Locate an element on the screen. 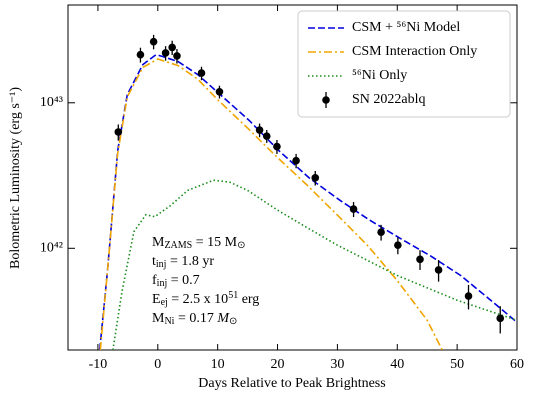 The image size is (540, 405). x-tick-label: 60 is located at coordinates (517, 364).